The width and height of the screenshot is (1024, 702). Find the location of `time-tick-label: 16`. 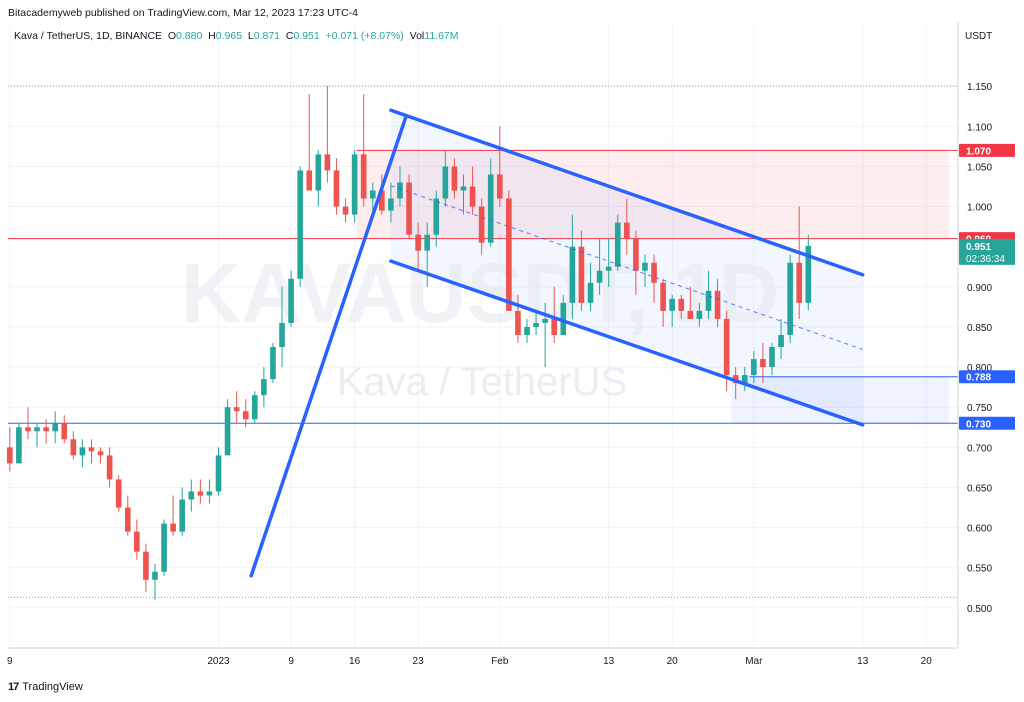

time-tick-label: 16 is located at coordinates (355, 661).